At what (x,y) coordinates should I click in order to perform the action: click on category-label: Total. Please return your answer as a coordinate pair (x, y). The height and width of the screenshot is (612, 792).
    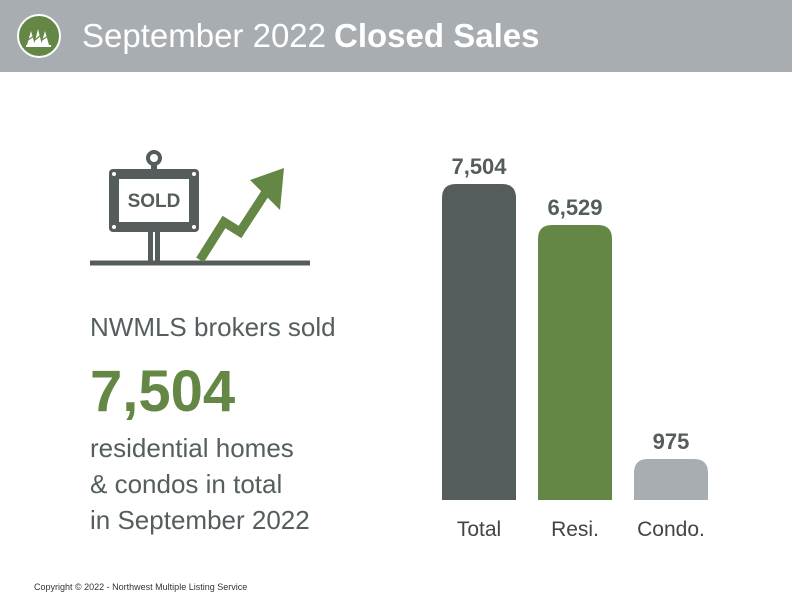
    Looking at the image, I should click on (479, 529).